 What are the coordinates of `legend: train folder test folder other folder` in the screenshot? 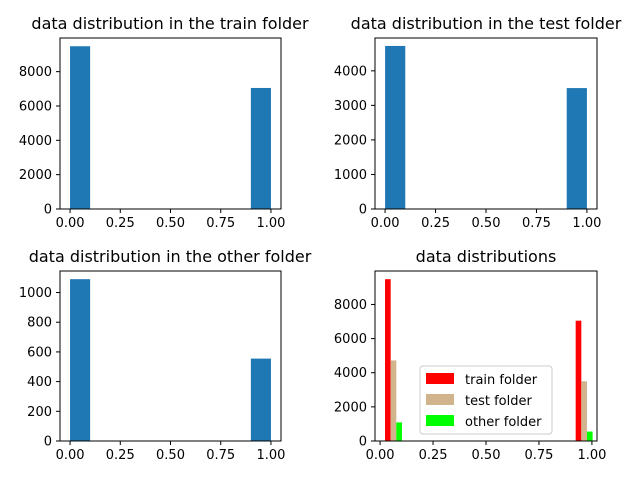 It's located at (486, 400).